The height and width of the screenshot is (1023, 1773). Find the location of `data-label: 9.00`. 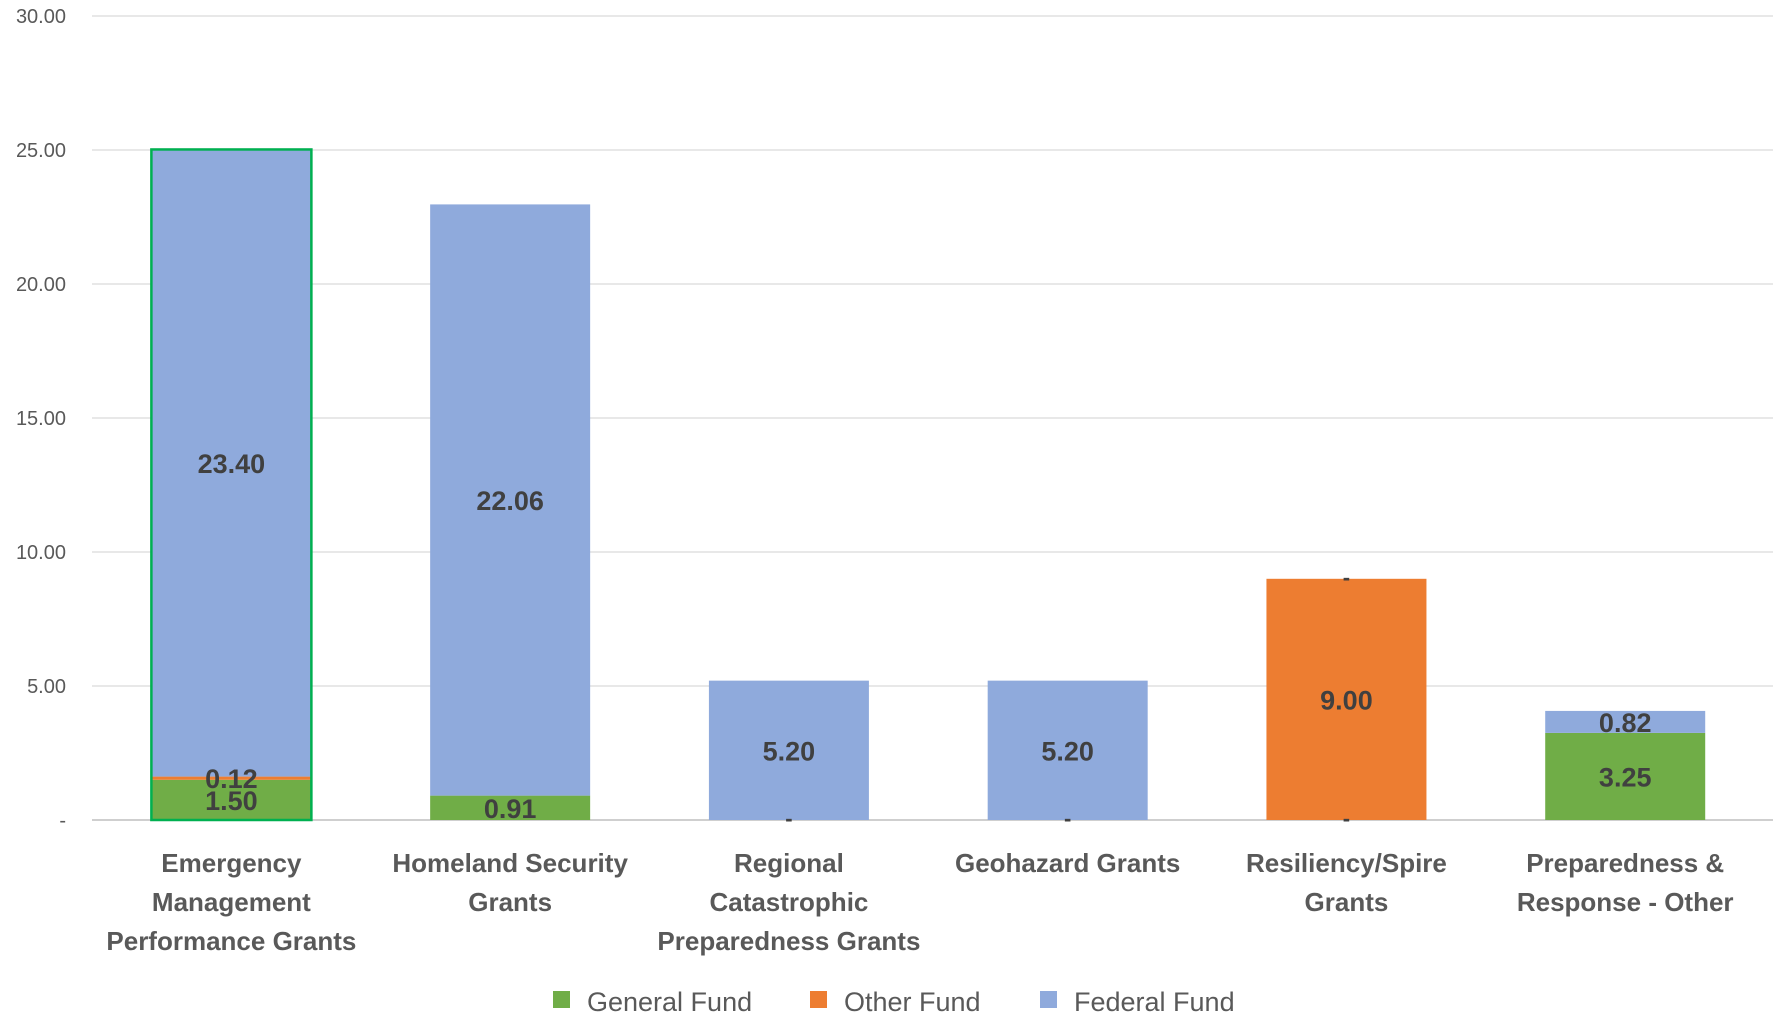

data-label: 9.00 is located at coordinates (1346, 700).